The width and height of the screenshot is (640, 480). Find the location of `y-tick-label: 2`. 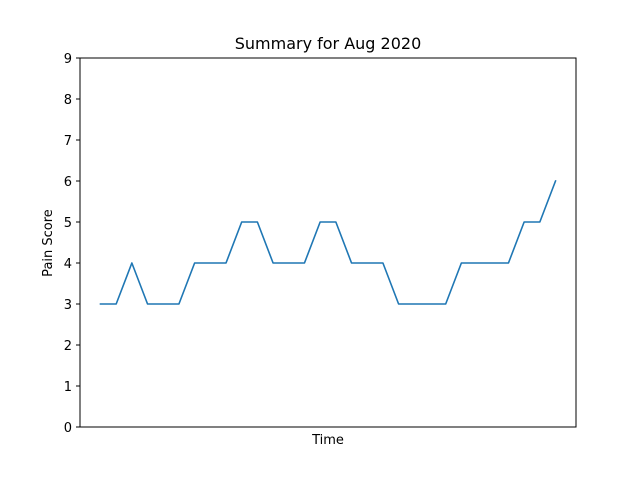

y-tick-label: 2 is located at coordinates (68, 346).